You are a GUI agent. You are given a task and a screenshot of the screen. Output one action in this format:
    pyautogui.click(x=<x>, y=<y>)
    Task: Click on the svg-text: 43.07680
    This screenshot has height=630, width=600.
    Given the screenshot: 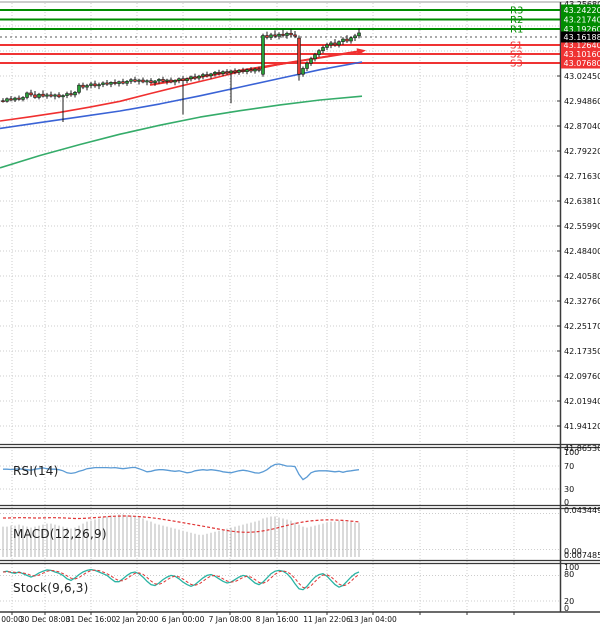 What is the action you would take?
    pyautogui.click(x=582, y=63)
    